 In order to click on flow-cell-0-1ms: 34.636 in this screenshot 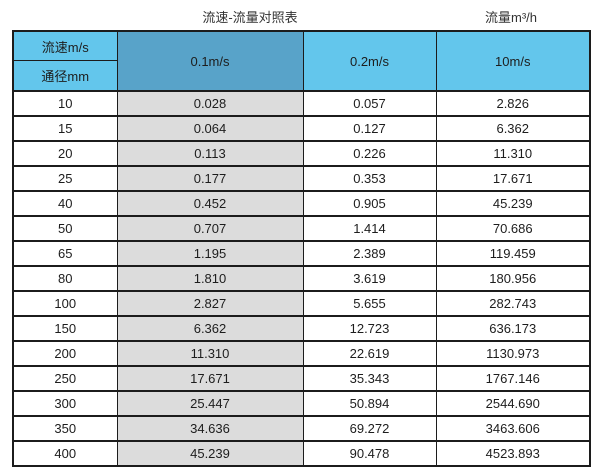, I will do `click(210, 428)`.